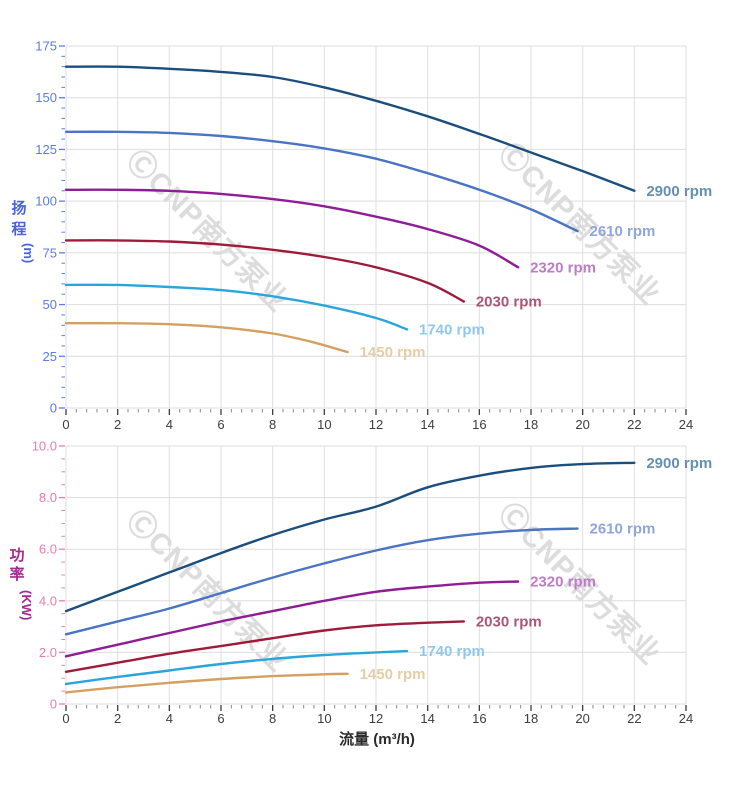 This screenshot has height=797, width=752. What do you see at coordinates (48, 549) in the screenshot?
I see `y-tick-label: 6.0` at bounding box center [48, 549].